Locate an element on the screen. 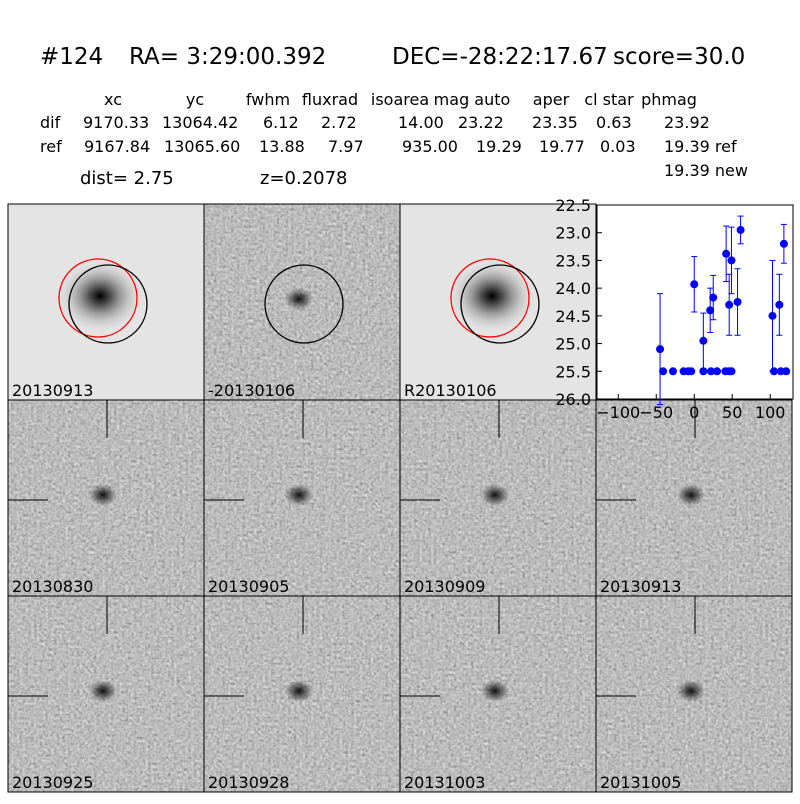 This screenshot has height=804, width=800. y-tick-label: 25.0 is located at coordinates (573, 344).